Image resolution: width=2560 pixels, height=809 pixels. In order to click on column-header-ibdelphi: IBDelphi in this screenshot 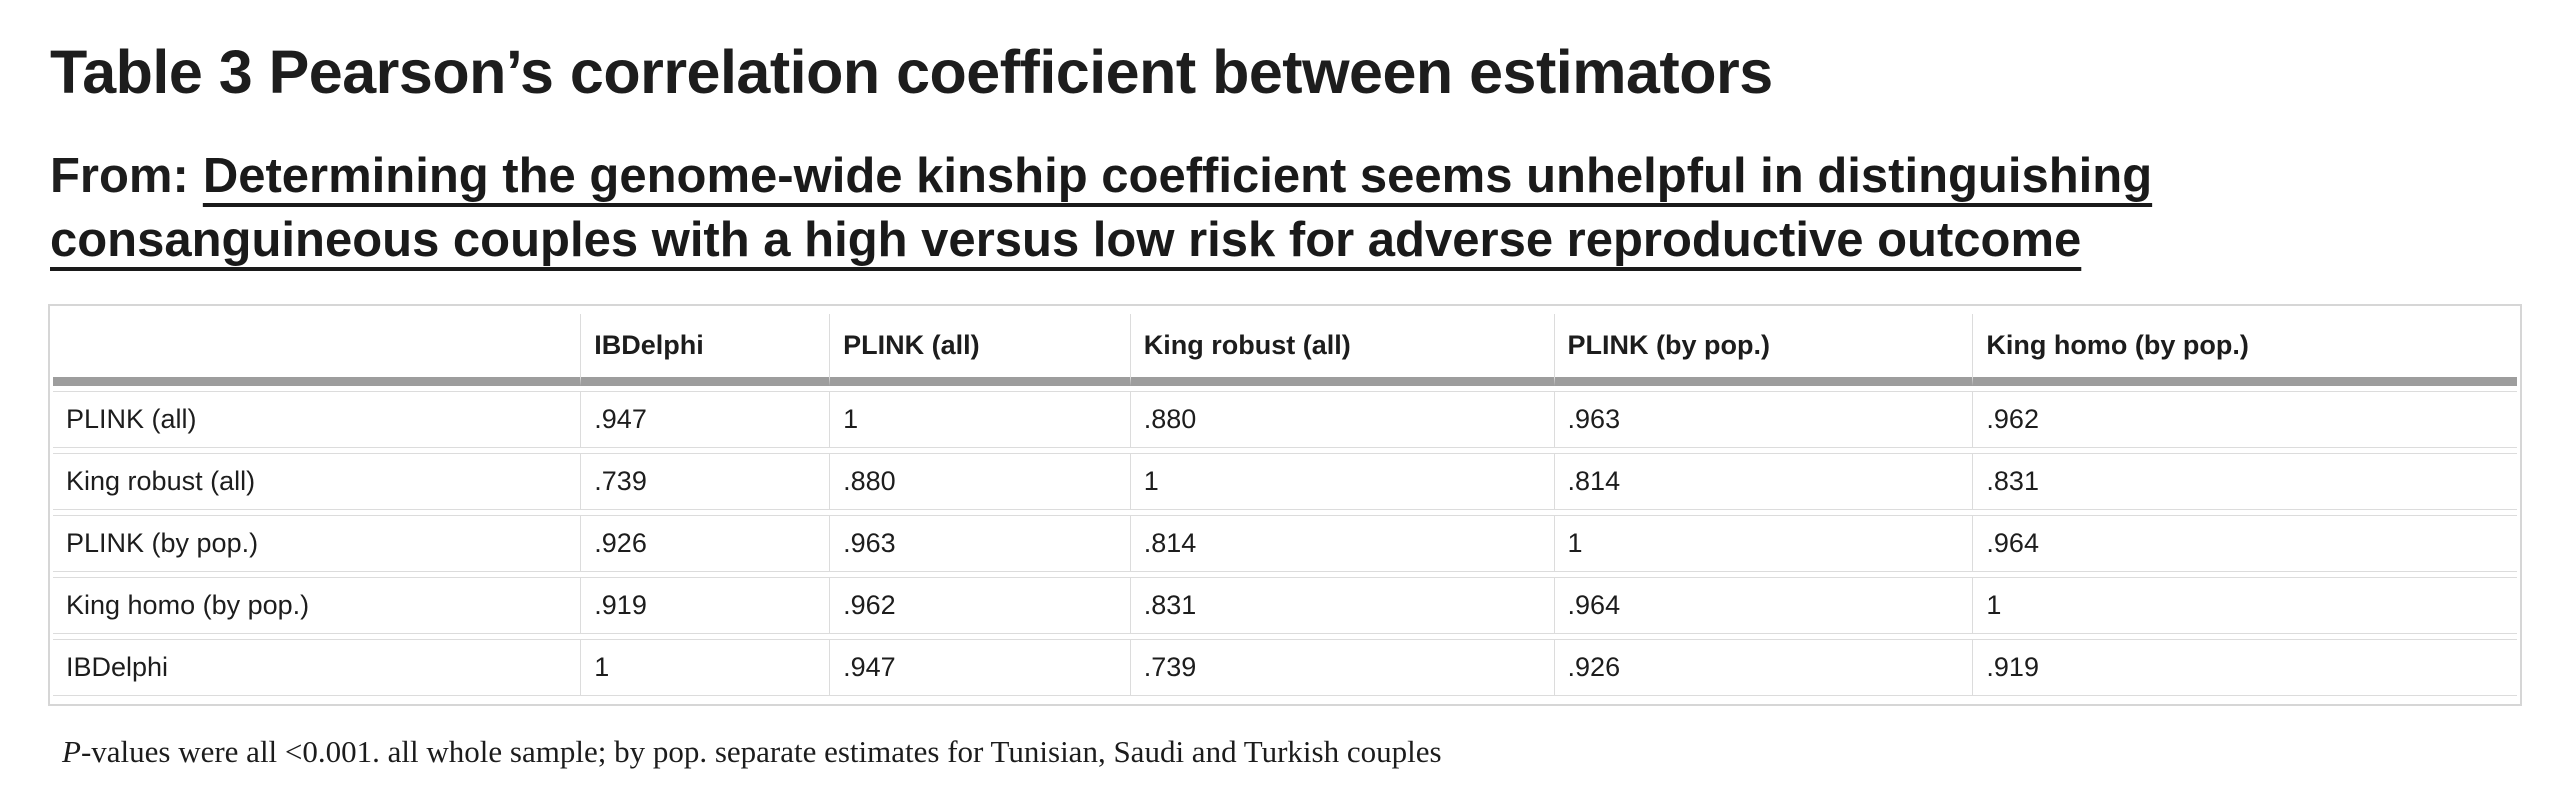, I will do `click(705, 350)`.